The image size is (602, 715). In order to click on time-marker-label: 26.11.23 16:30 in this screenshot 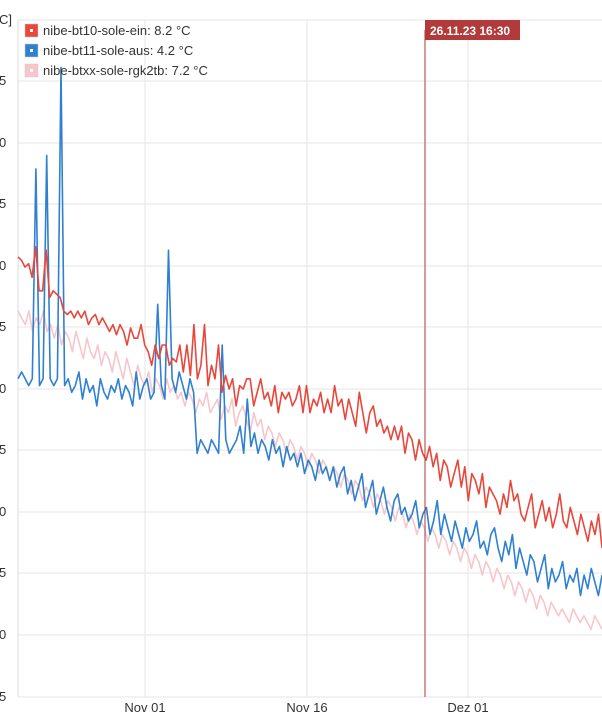, I will do `click(470, 31)`.